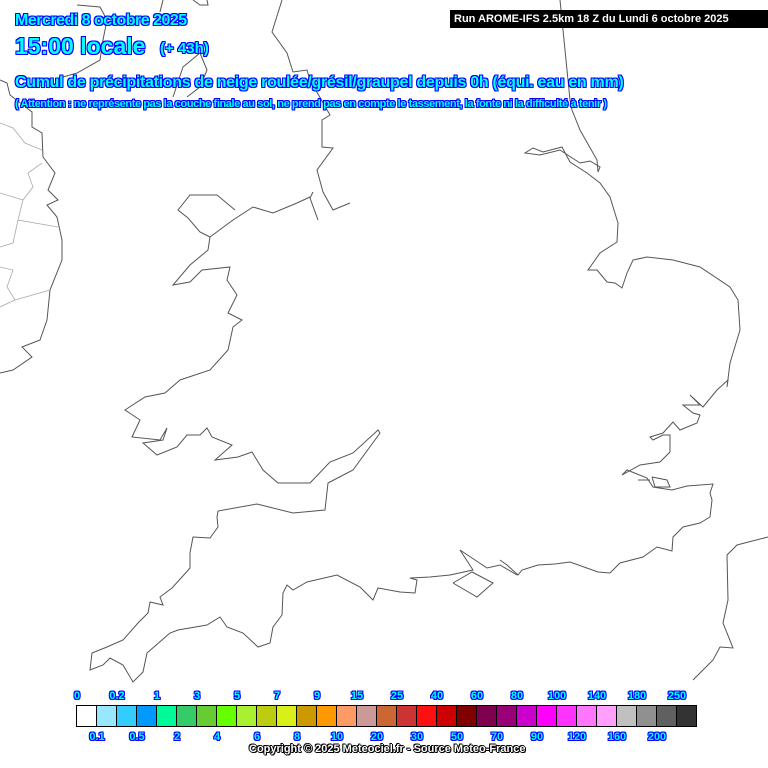  I want to click on legend-label: 8, so click(297, 737).